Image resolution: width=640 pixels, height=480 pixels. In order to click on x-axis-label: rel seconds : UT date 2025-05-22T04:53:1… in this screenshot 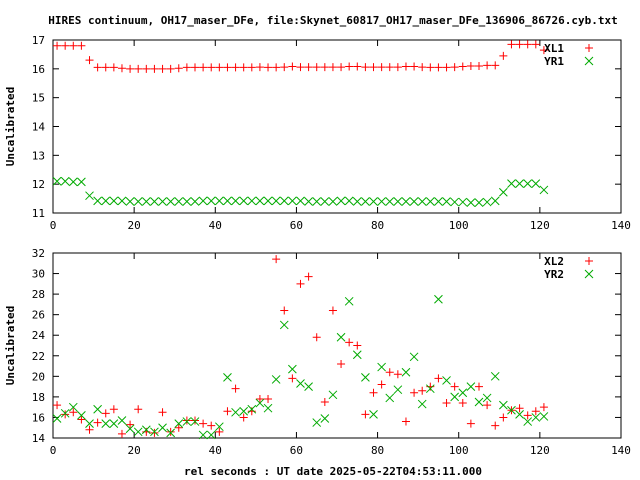, I will do `click(333, 471)`.